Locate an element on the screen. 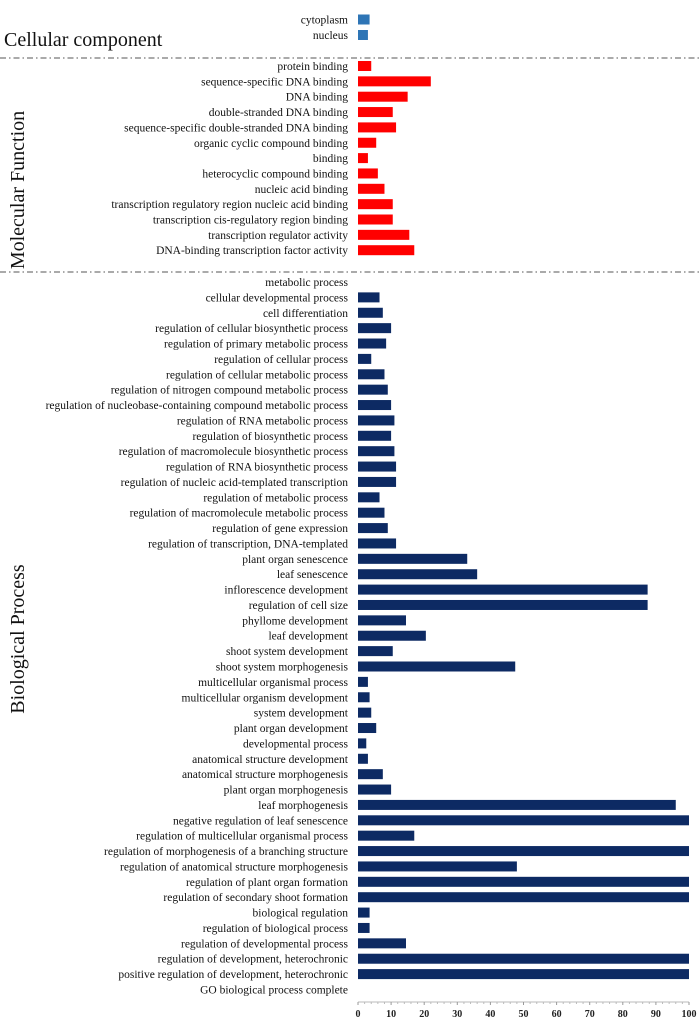  category-label-regulation-of-biosynthetic-process: regulation of biosynthetic process is located at coordinates (270, 437).